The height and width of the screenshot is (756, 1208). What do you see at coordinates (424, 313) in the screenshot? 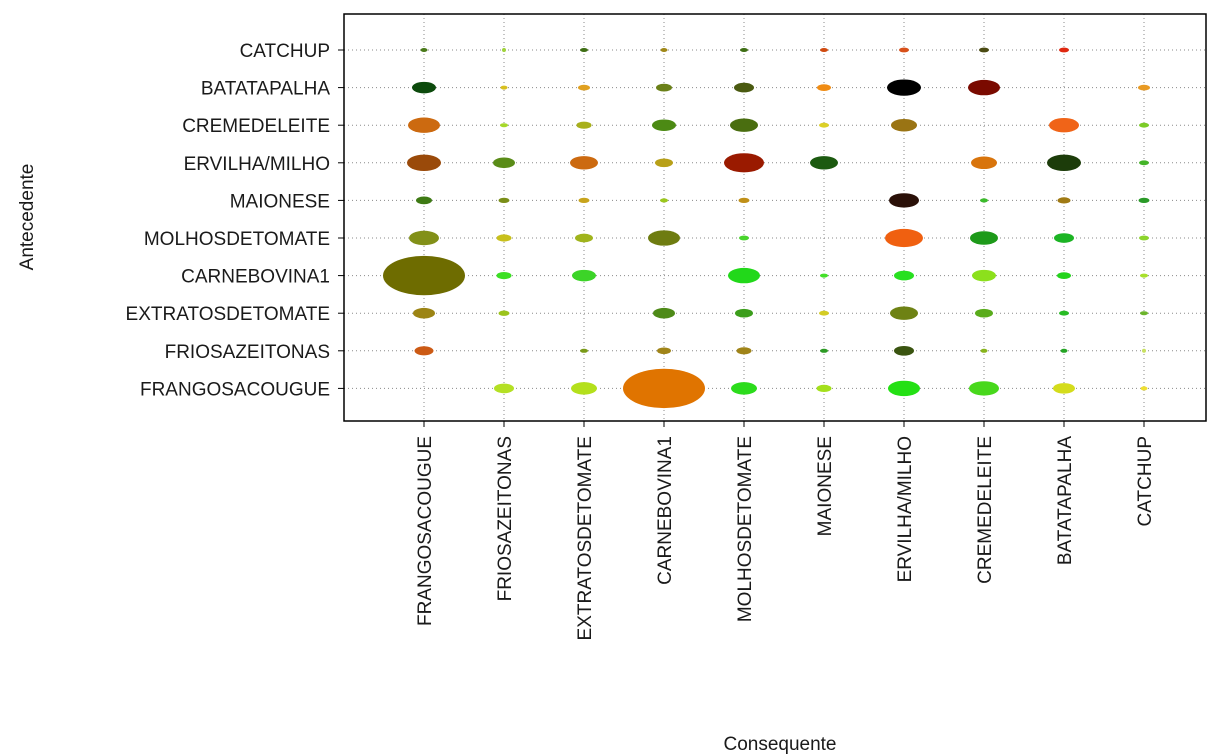
I see `bubble-extratosdetomate-to-frangosacougue` at bounding box center [424, 313].